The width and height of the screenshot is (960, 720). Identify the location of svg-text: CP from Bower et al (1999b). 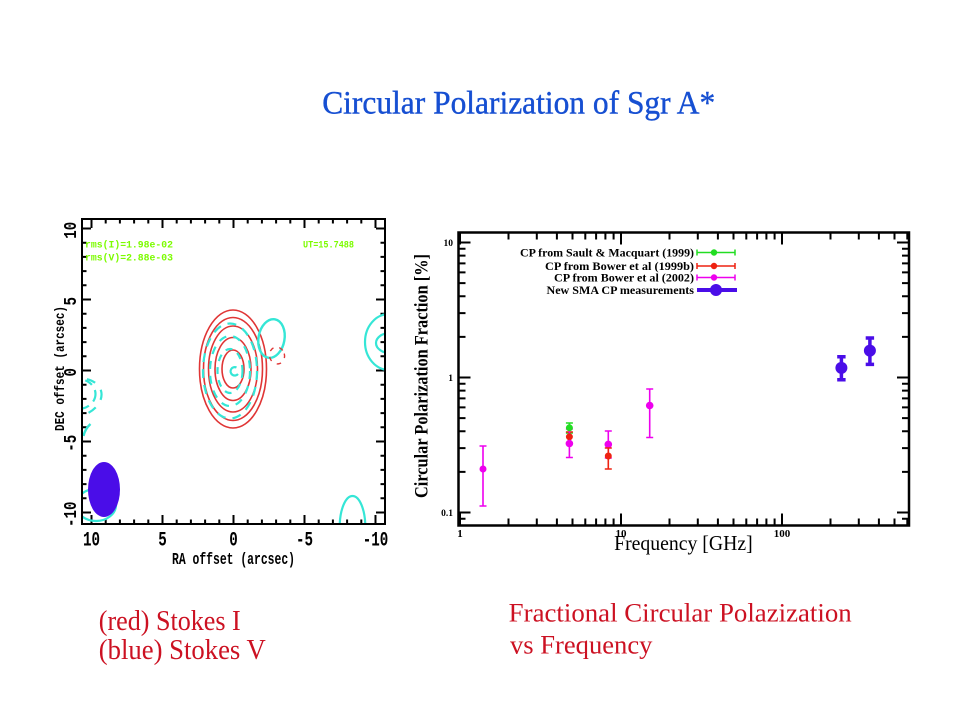
(619, 266).